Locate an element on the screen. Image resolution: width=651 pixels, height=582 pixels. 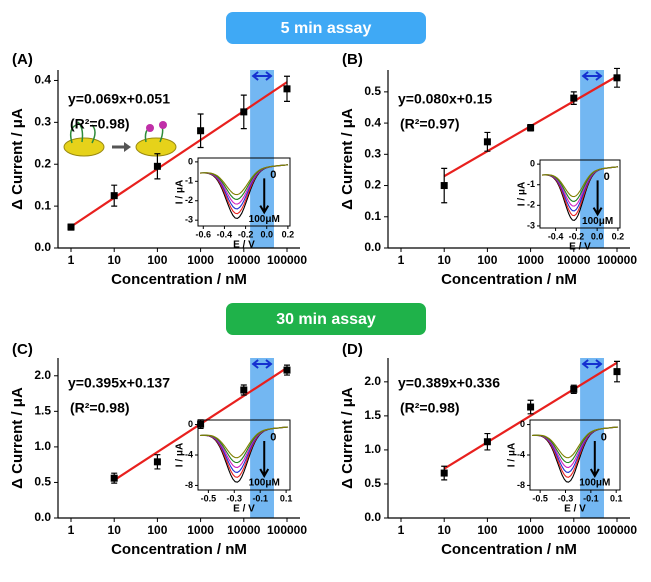
inset-x-tick-label: 0.0 is located at coordinates (597, 236).